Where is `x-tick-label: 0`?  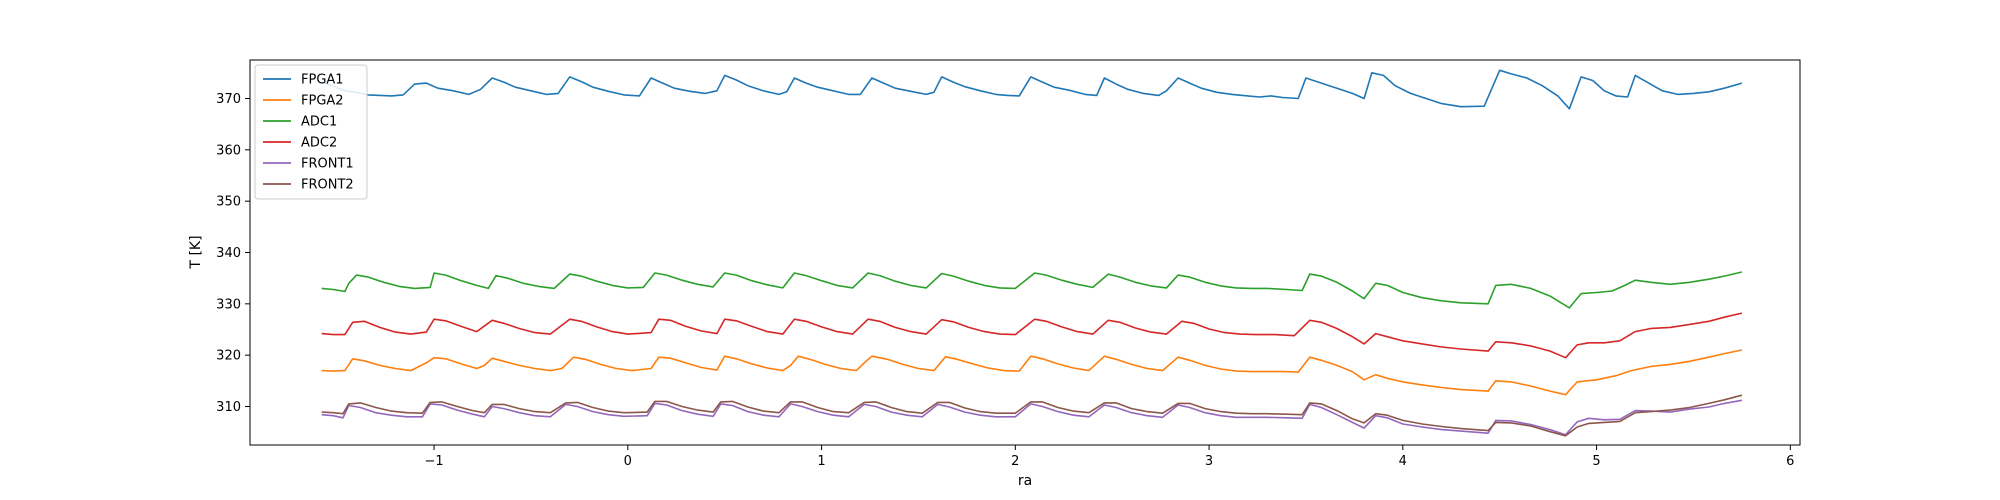
x-tick-label: 0 is located at coordinates (628, 461).